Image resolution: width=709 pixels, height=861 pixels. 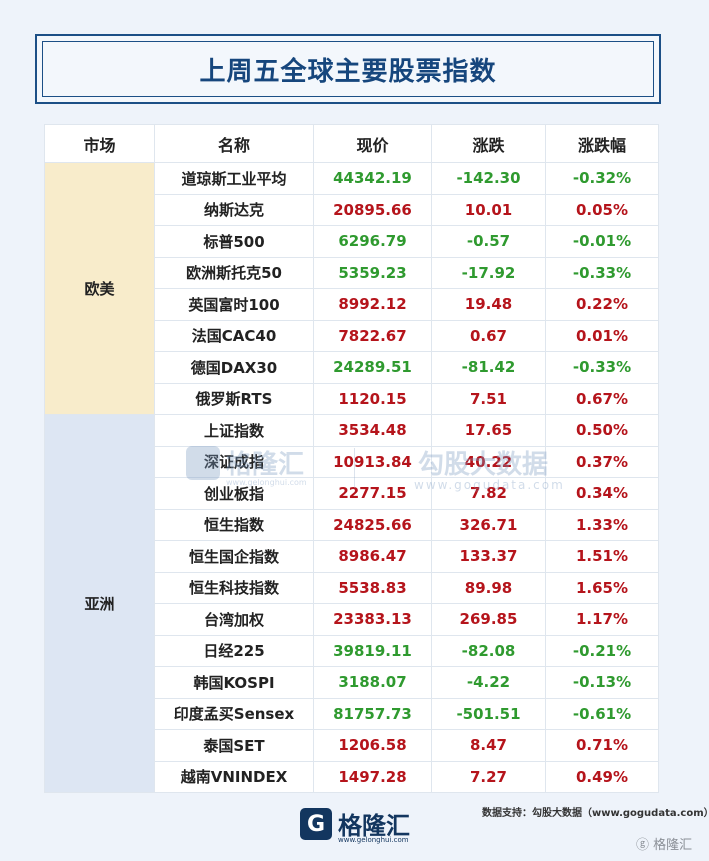 What do you see at coordinates (234, 335) in the screenshot?
I see `name-cell: 法国CAC40` at bounding box center [234, 335].